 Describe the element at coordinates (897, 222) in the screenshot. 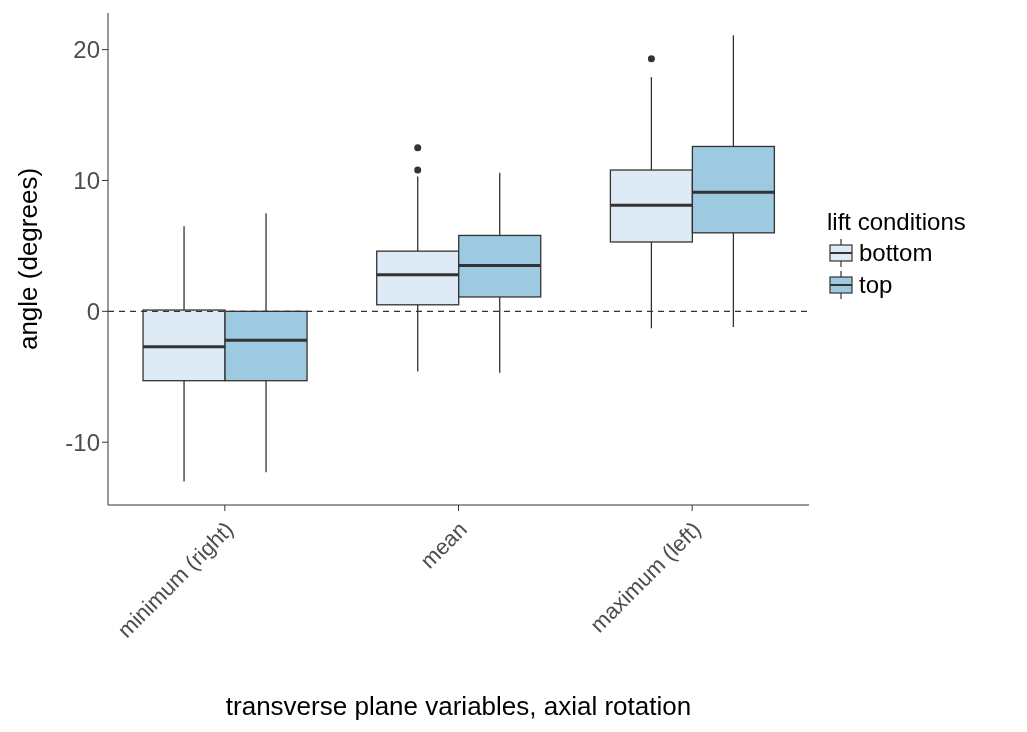

I see `legend-title: lift conditions` at that location.